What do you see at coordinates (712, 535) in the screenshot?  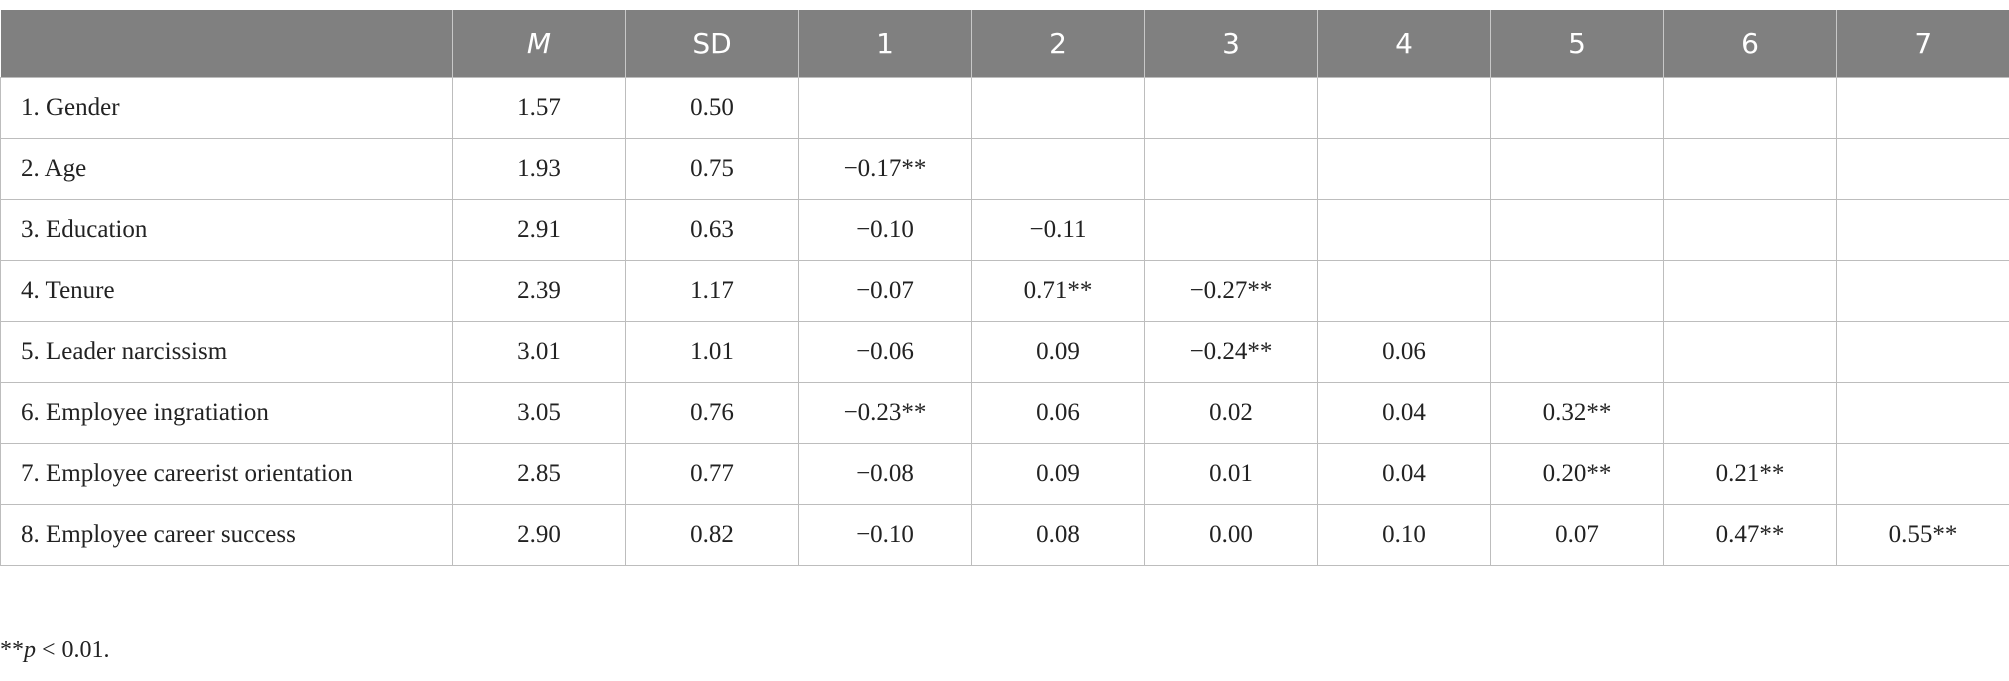 I see `cell: 0.82` at bounding box center [712, 535].